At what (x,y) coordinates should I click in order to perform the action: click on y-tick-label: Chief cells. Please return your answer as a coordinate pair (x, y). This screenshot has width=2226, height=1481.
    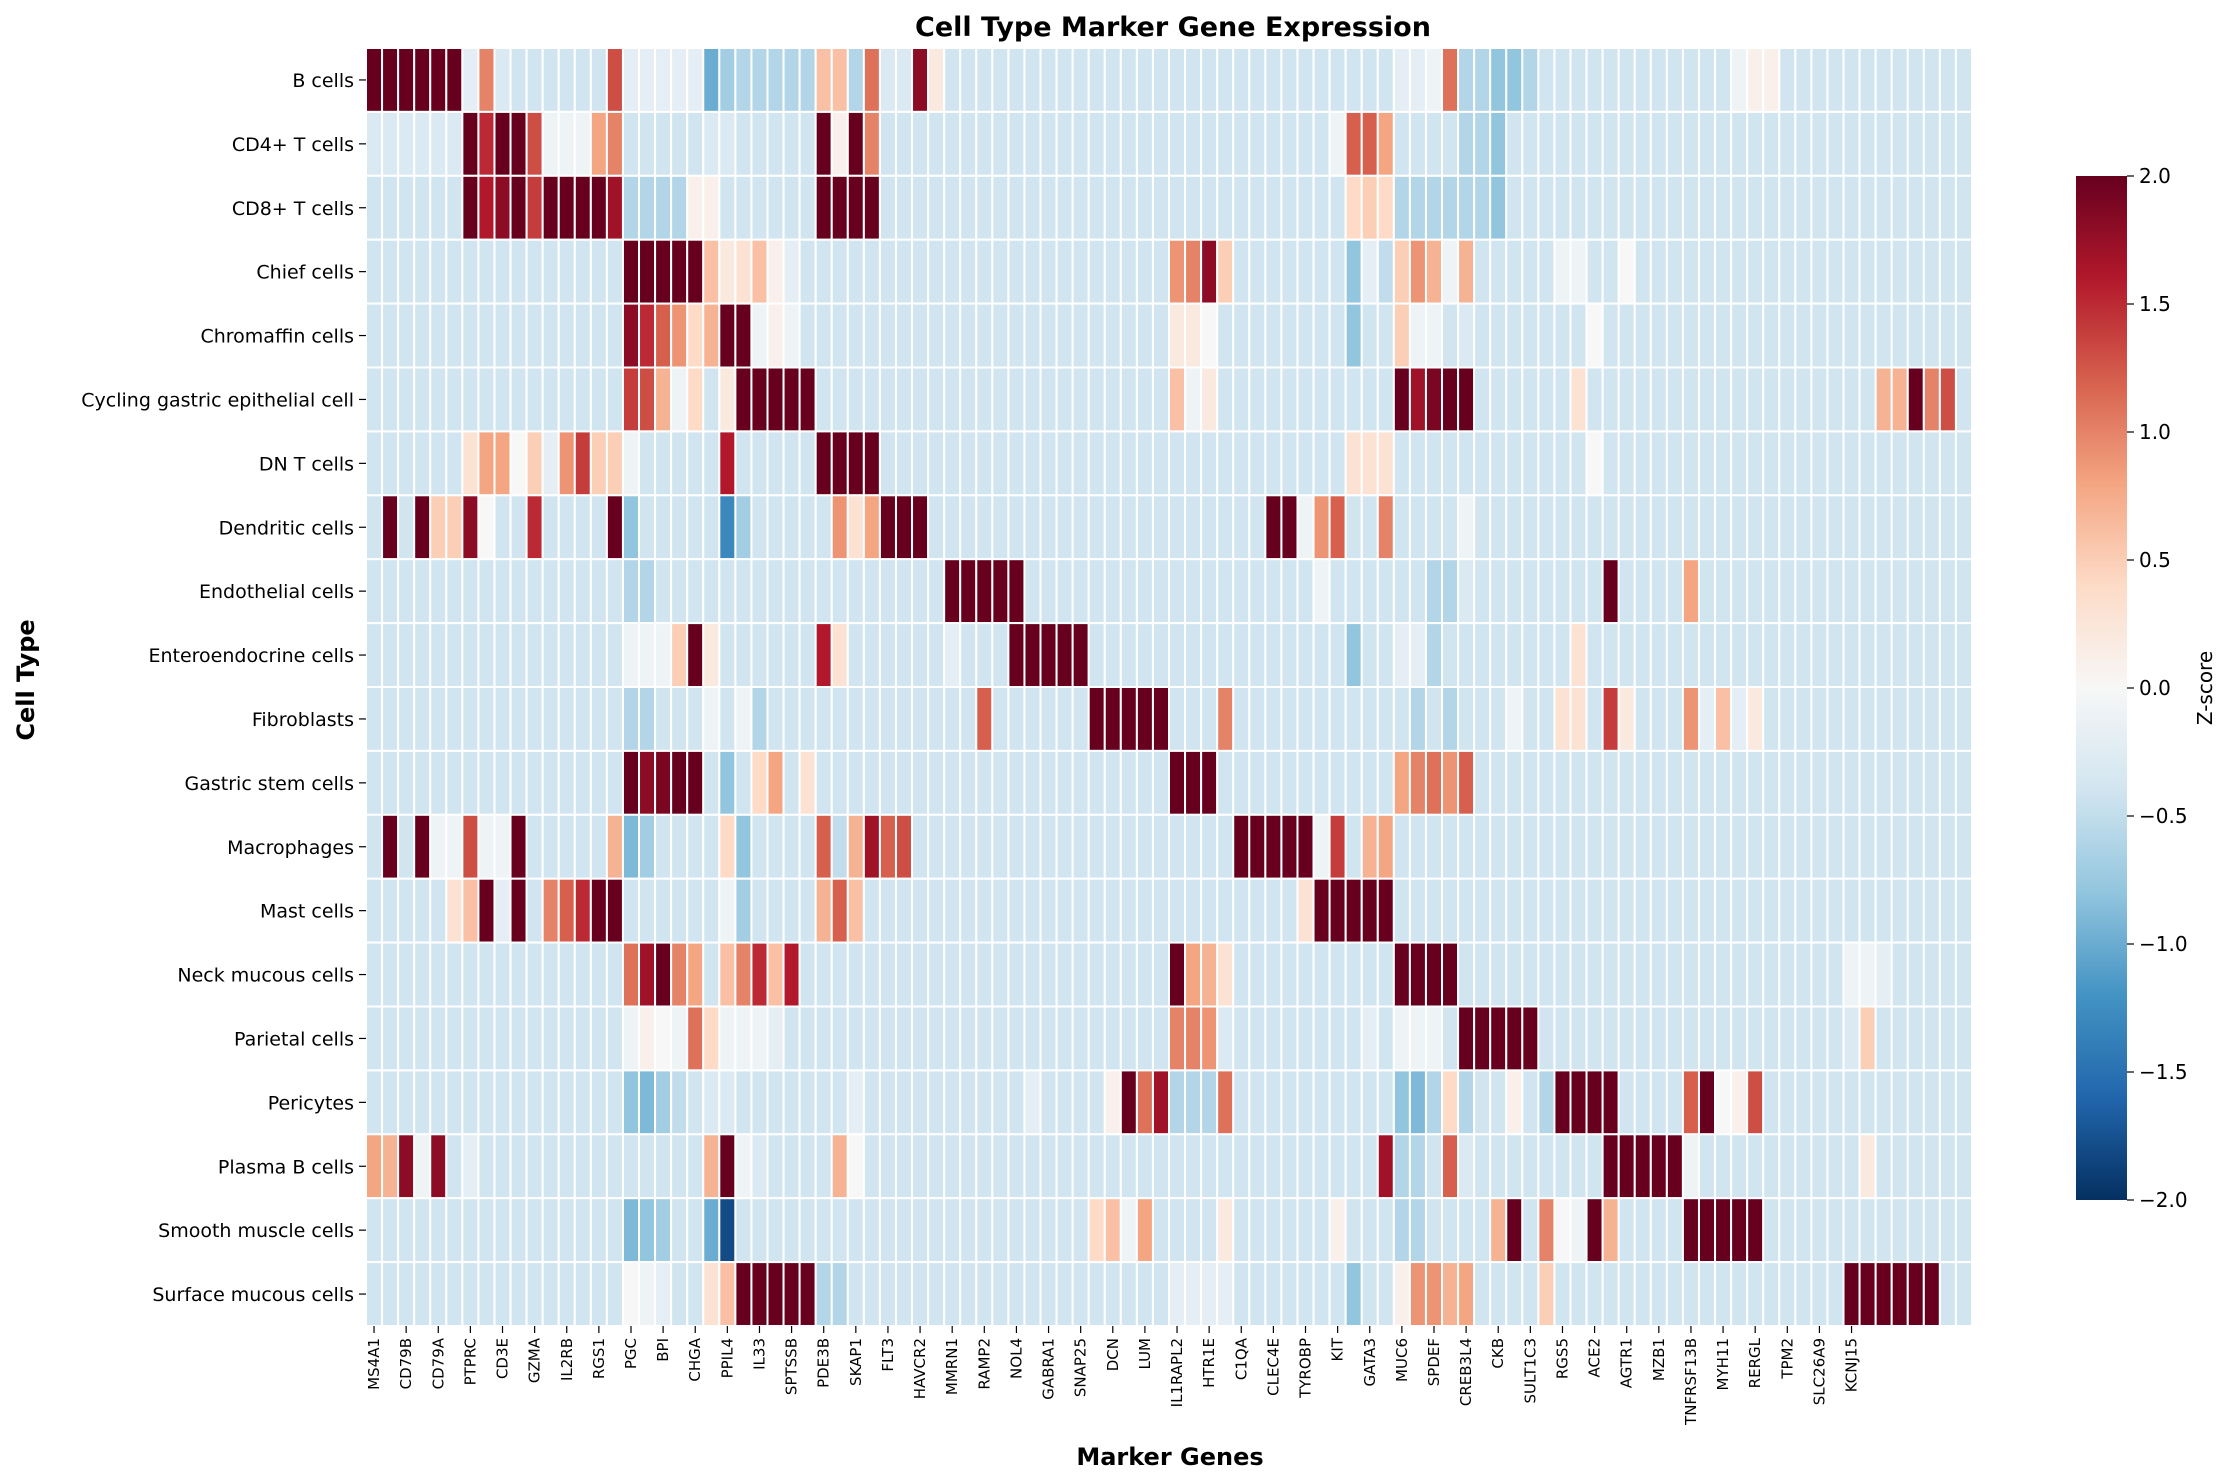
    Looking at the image, I should click on (305, 273).